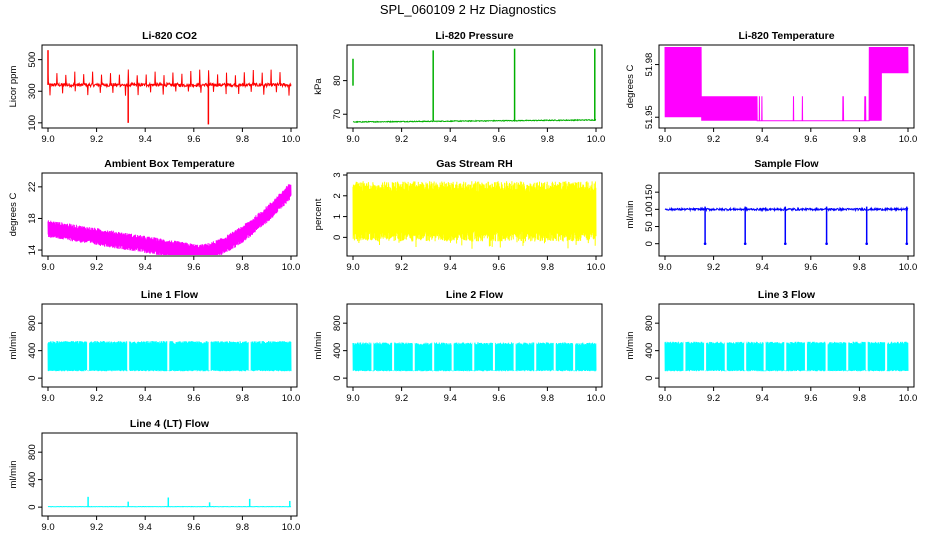  I want to click on series-co2, so click(169, 87).